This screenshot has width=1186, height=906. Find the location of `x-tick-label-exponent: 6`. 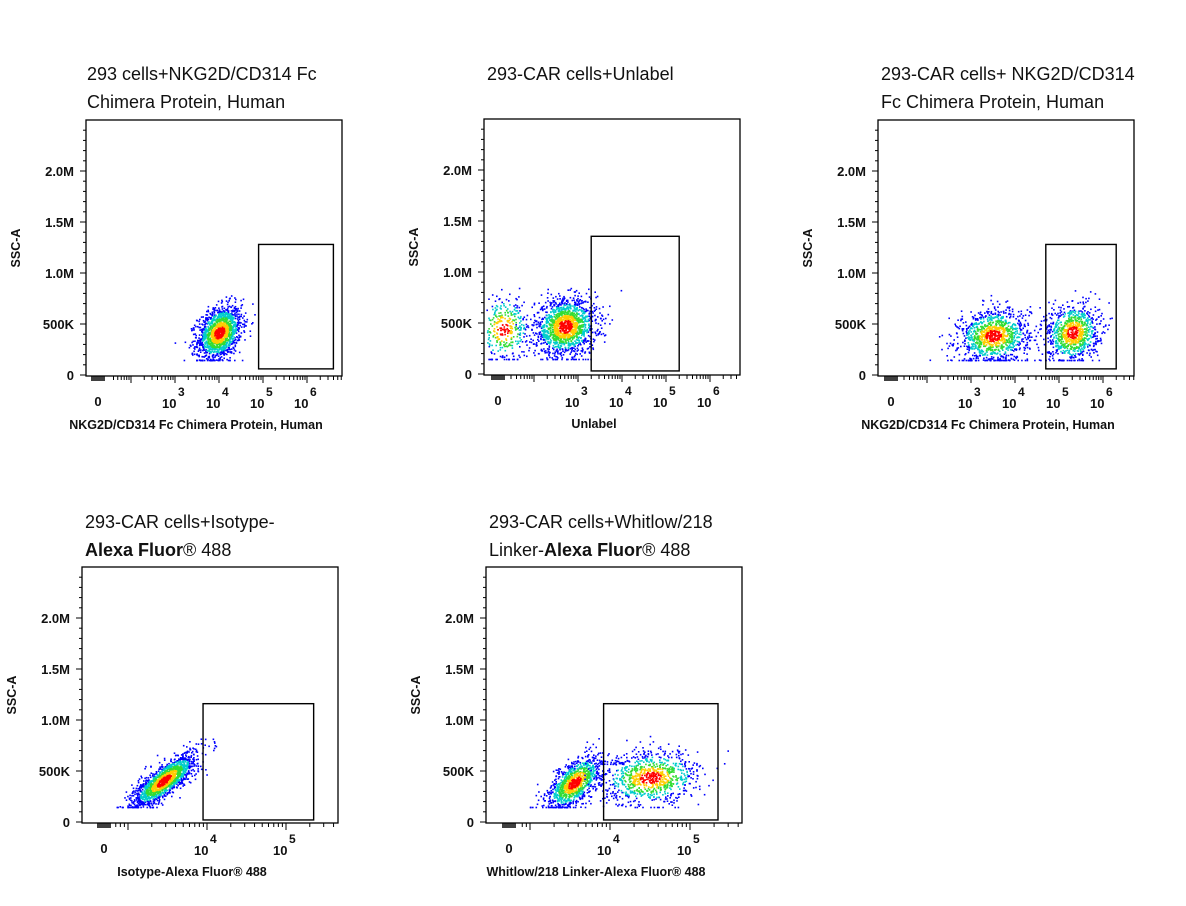

x-tick-label-exponent: 6 is located at coordinates (313, 392).